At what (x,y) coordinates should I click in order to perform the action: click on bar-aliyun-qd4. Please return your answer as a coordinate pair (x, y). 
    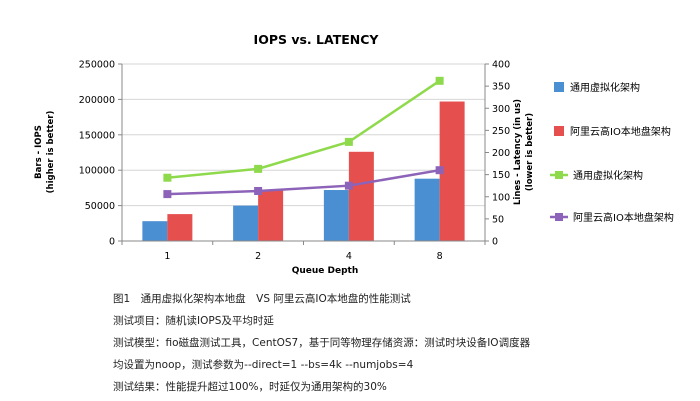
    Looking at the image, I should click on (361, 196).